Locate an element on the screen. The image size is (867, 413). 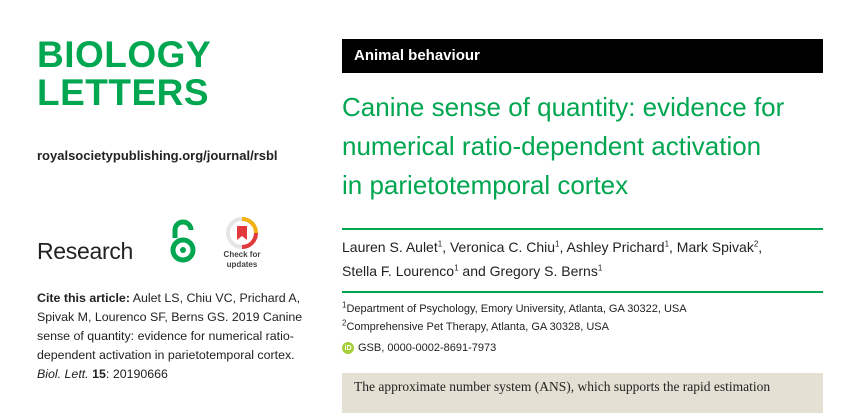
title-divider is located at coordinates (582, 229).